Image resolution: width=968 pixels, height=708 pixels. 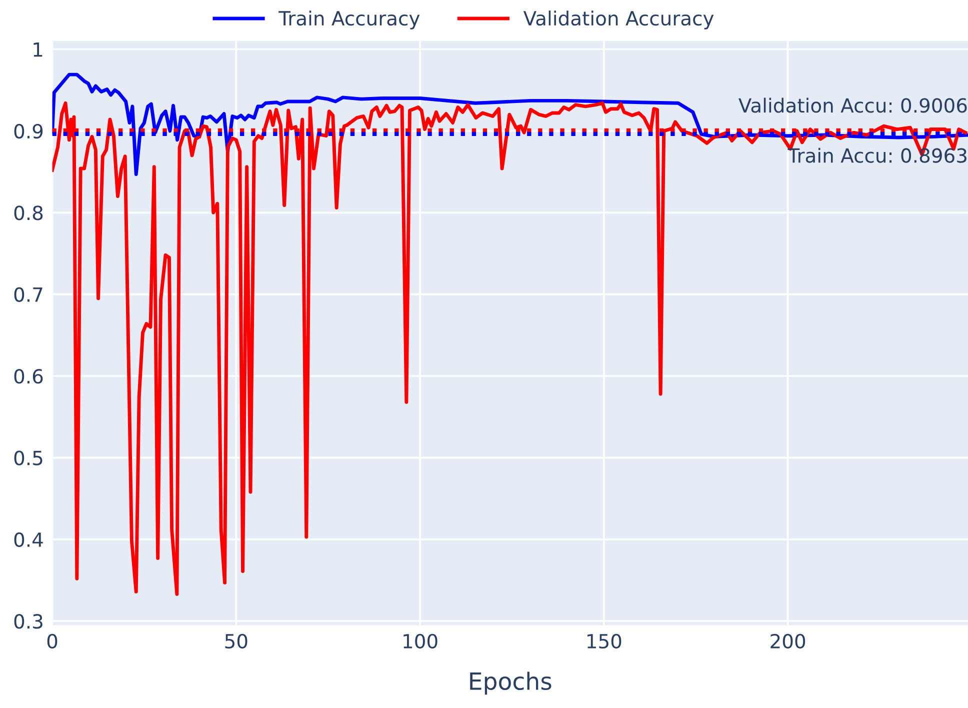 I want to click on x-tick-label: 150, so click(x=604, y=641).